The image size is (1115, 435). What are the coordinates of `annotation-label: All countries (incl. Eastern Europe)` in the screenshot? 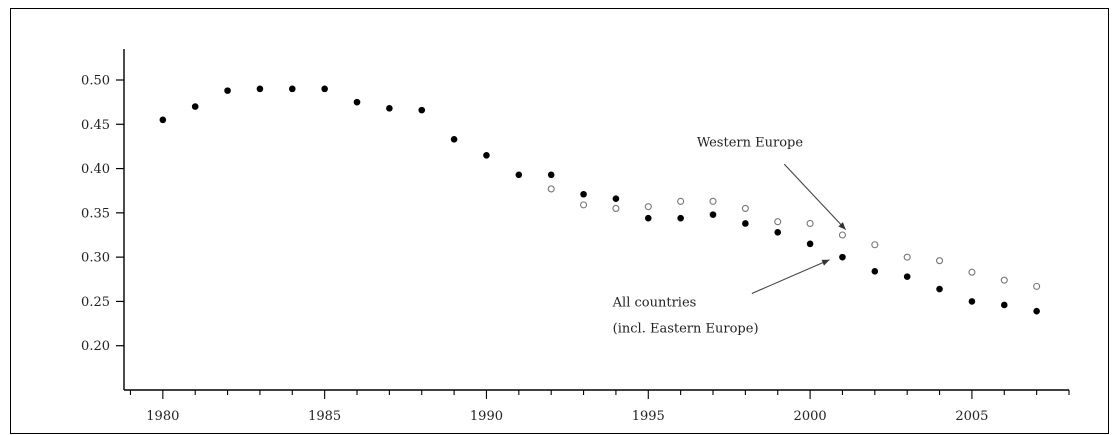 It's located at (685, 316).